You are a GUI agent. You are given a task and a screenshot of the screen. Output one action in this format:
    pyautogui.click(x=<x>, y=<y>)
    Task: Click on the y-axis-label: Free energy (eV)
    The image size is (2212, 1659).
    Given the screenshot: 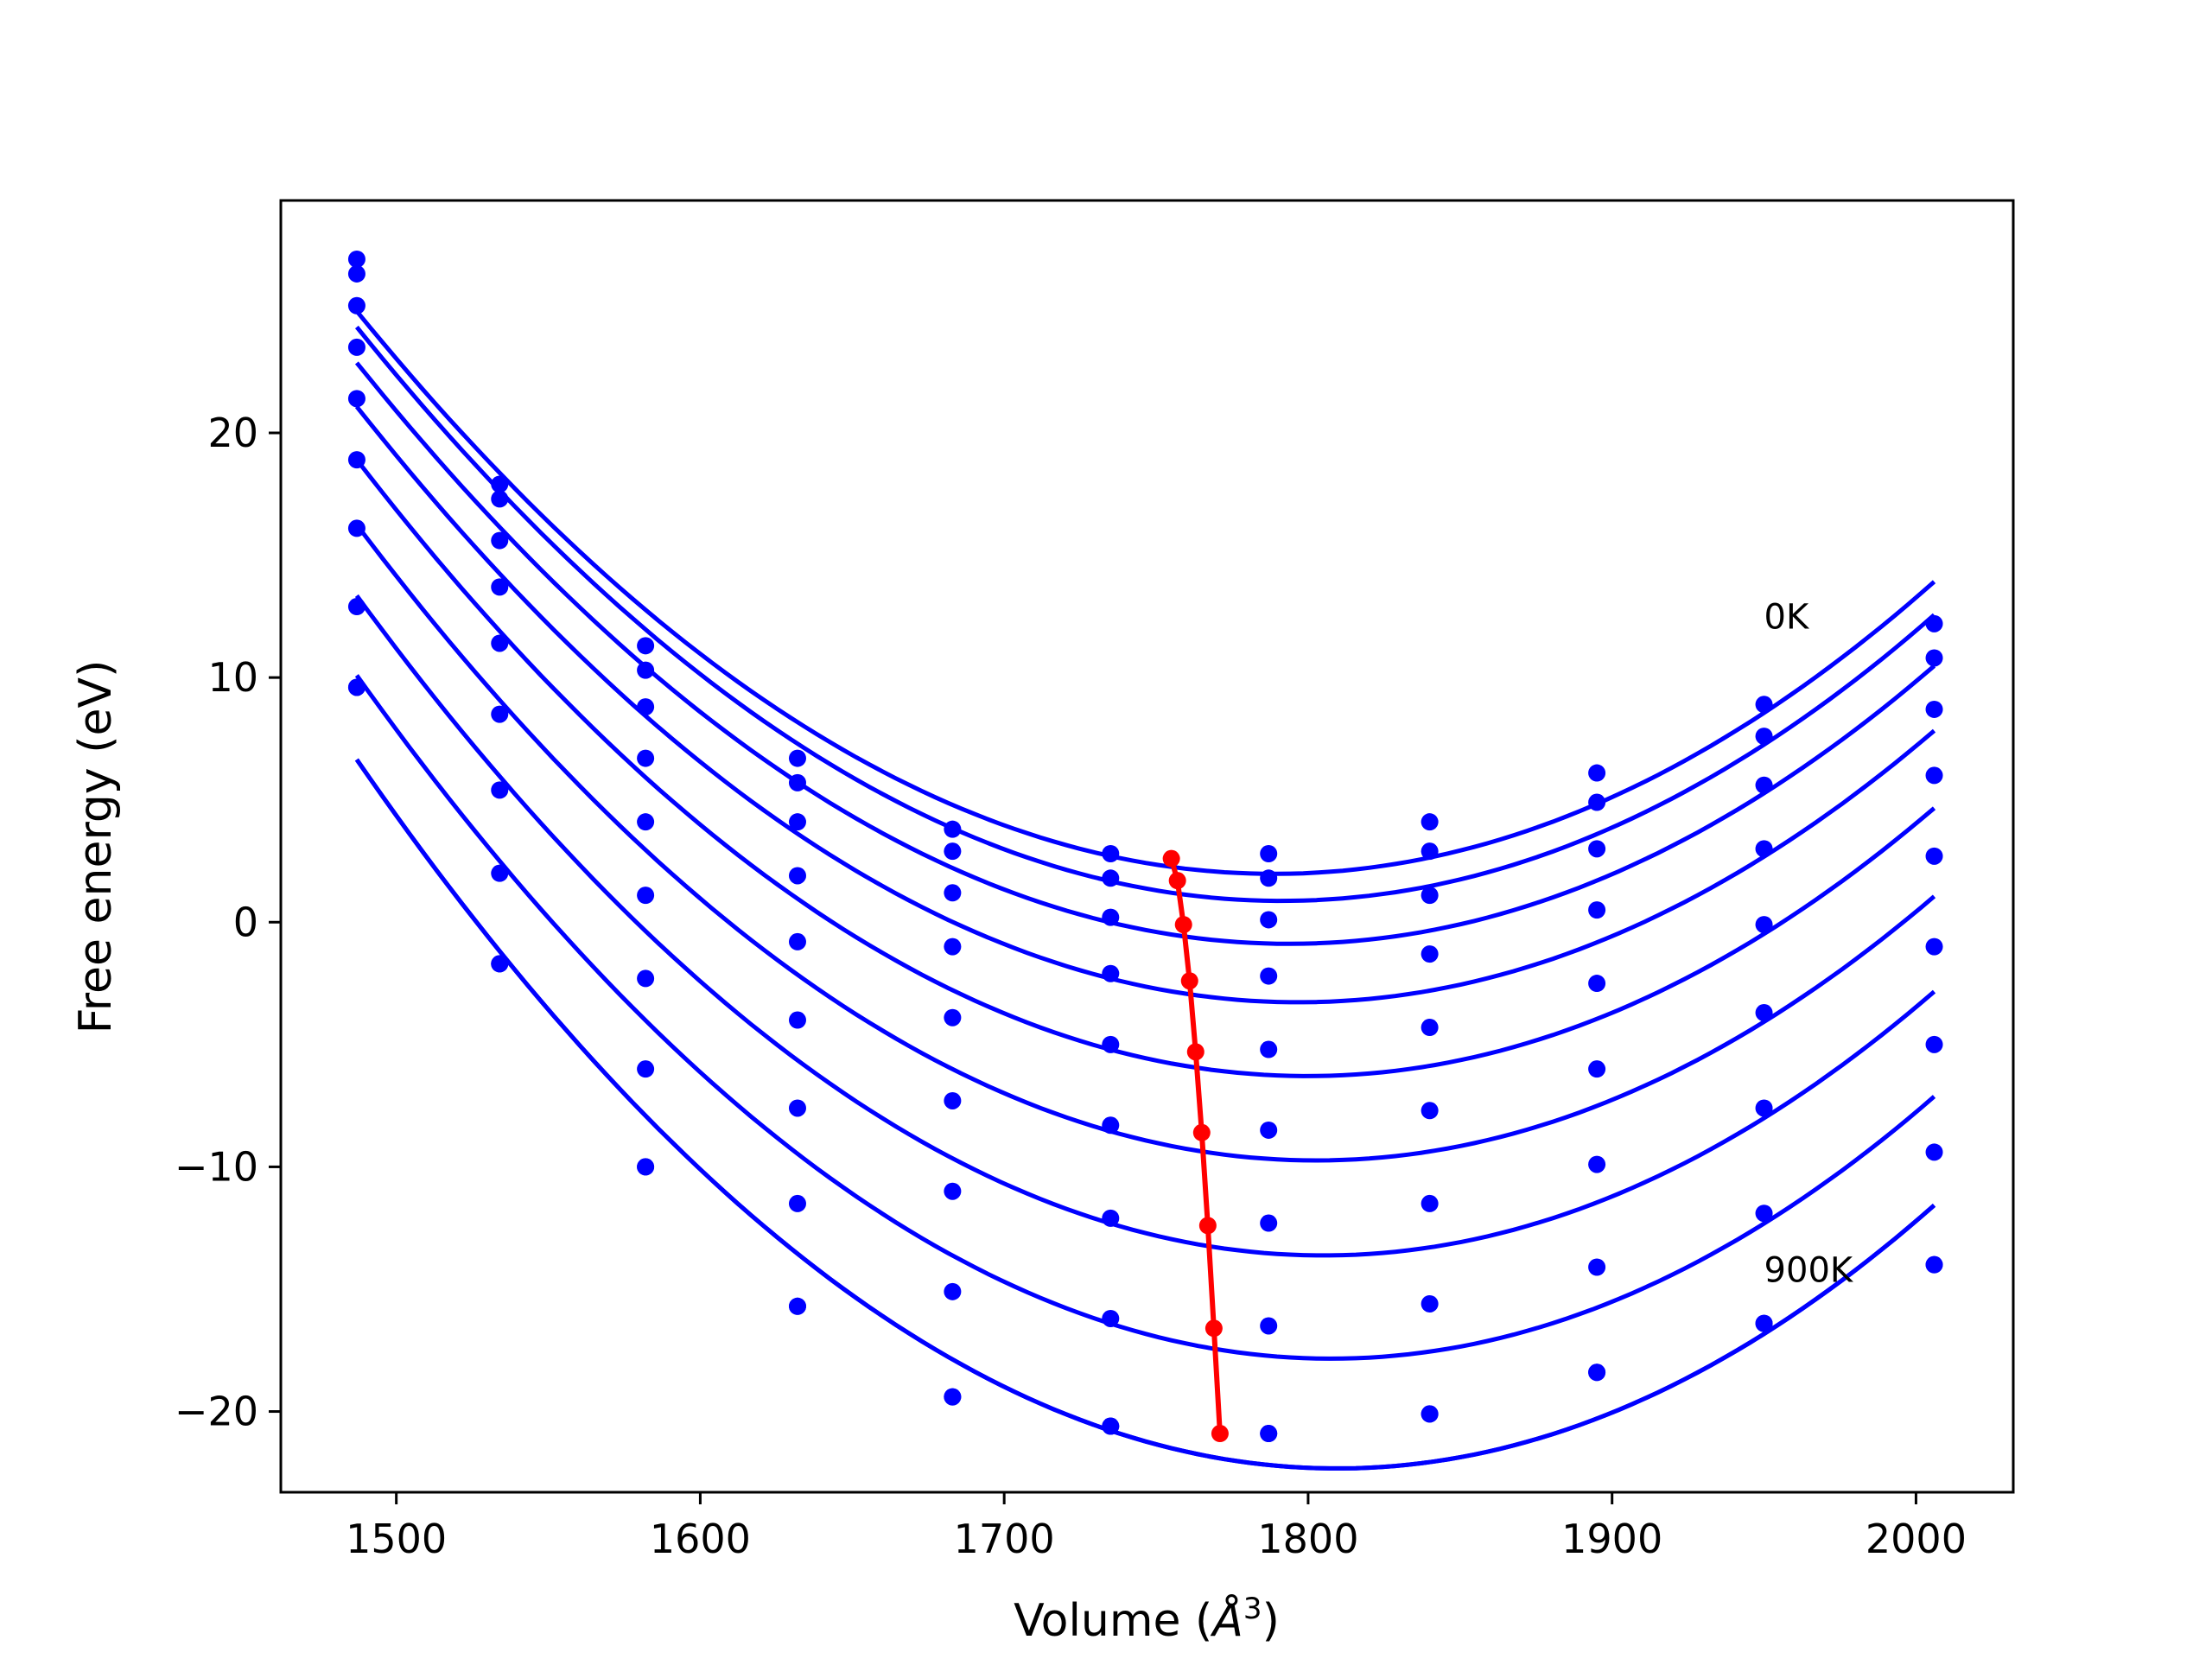 What is the action you would take?
    pyautogui.click(x=96, y=847)
    